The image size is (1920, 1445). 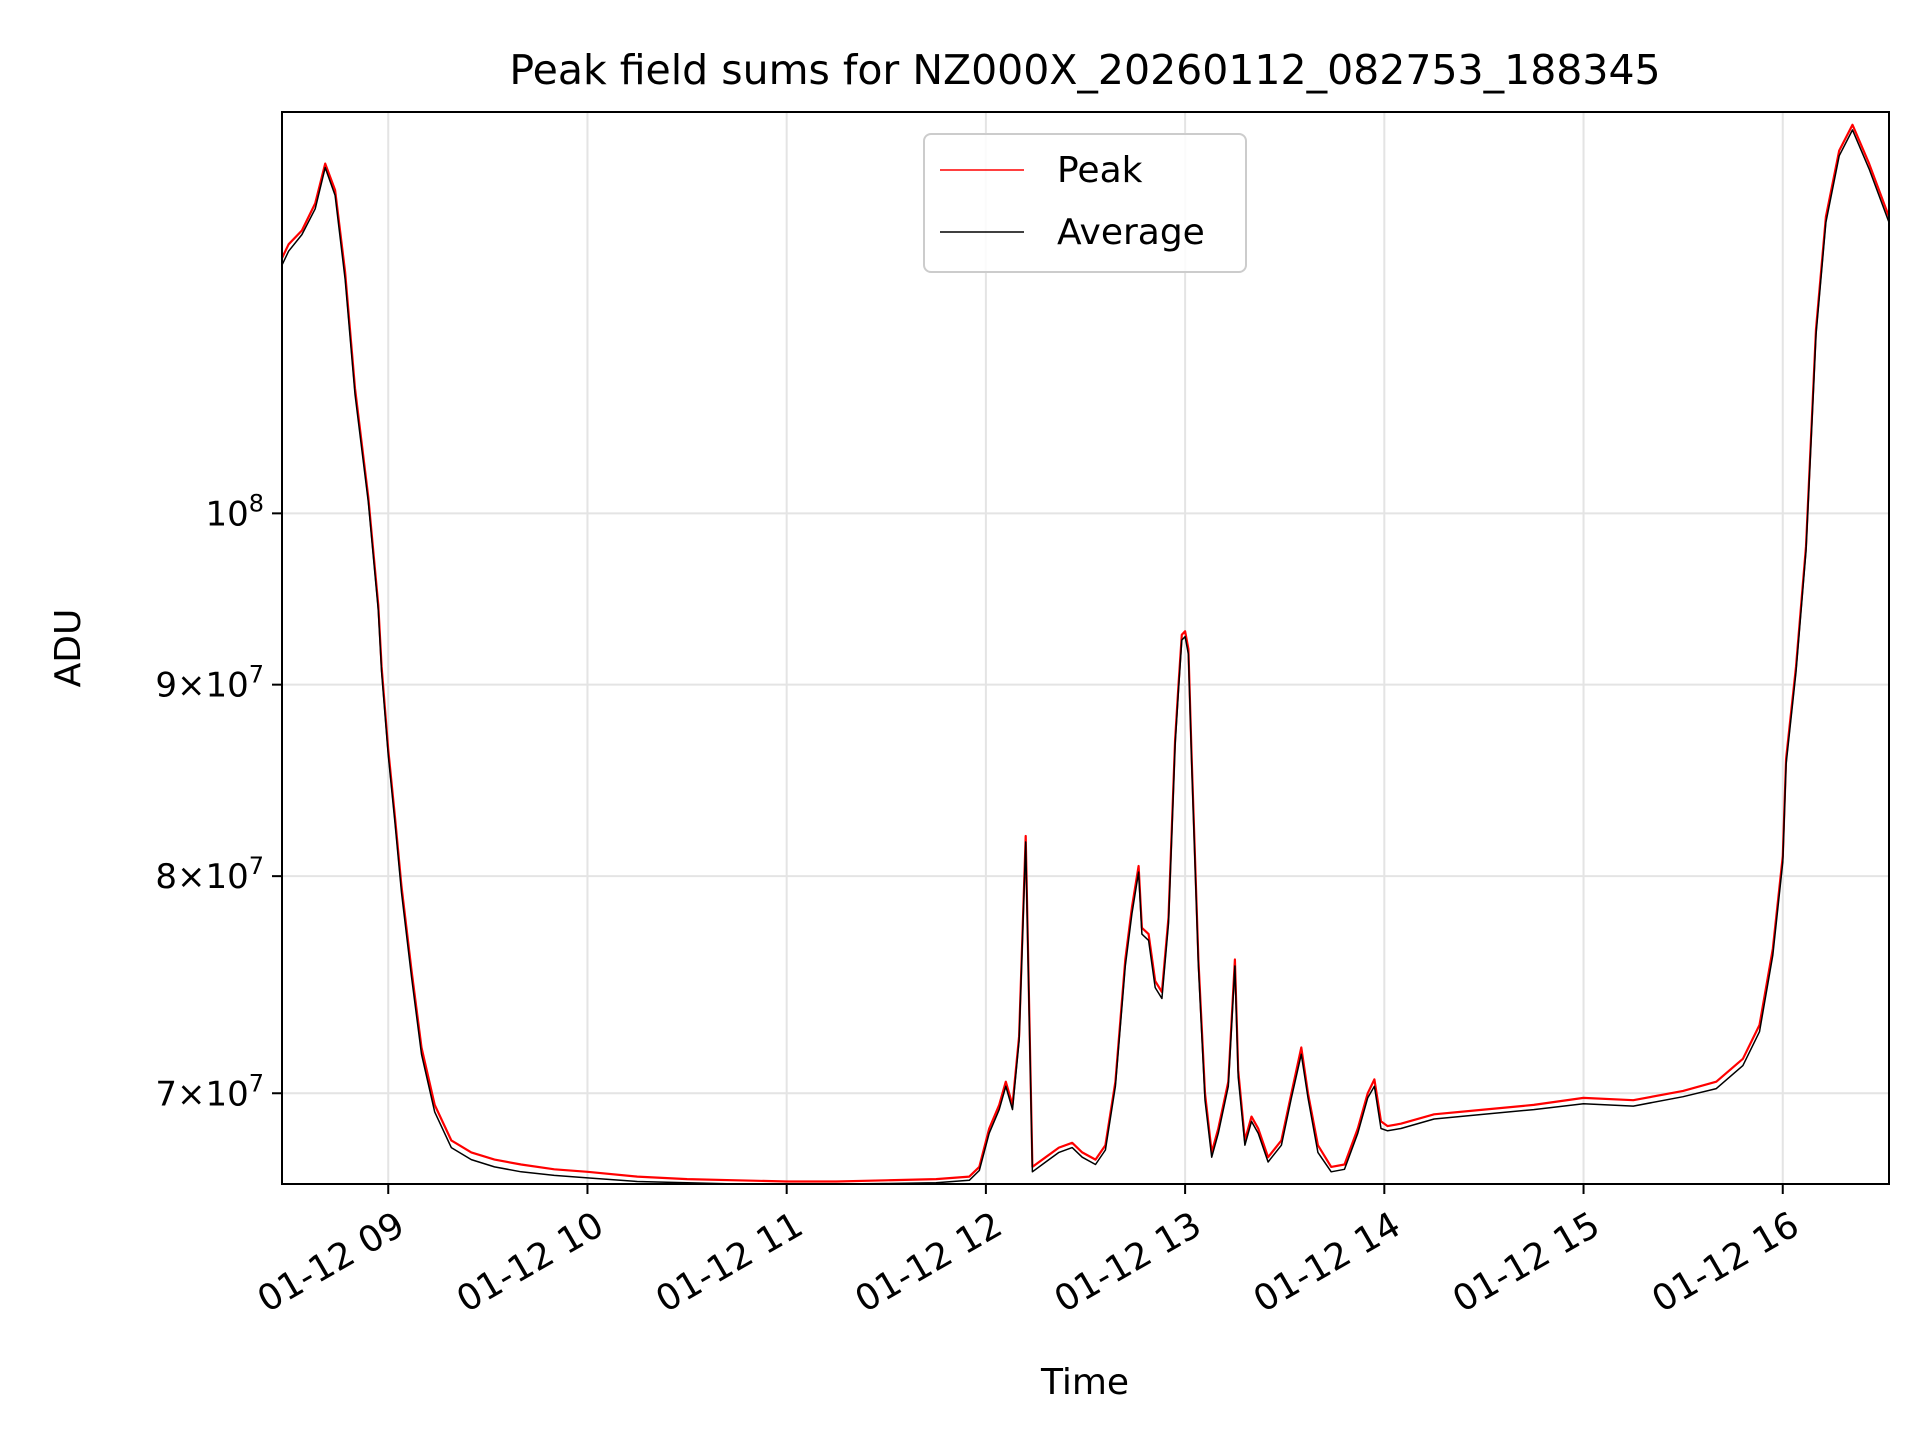 I want to click on x-tick-label: 01-12 10, so click(x=530, y=1262).